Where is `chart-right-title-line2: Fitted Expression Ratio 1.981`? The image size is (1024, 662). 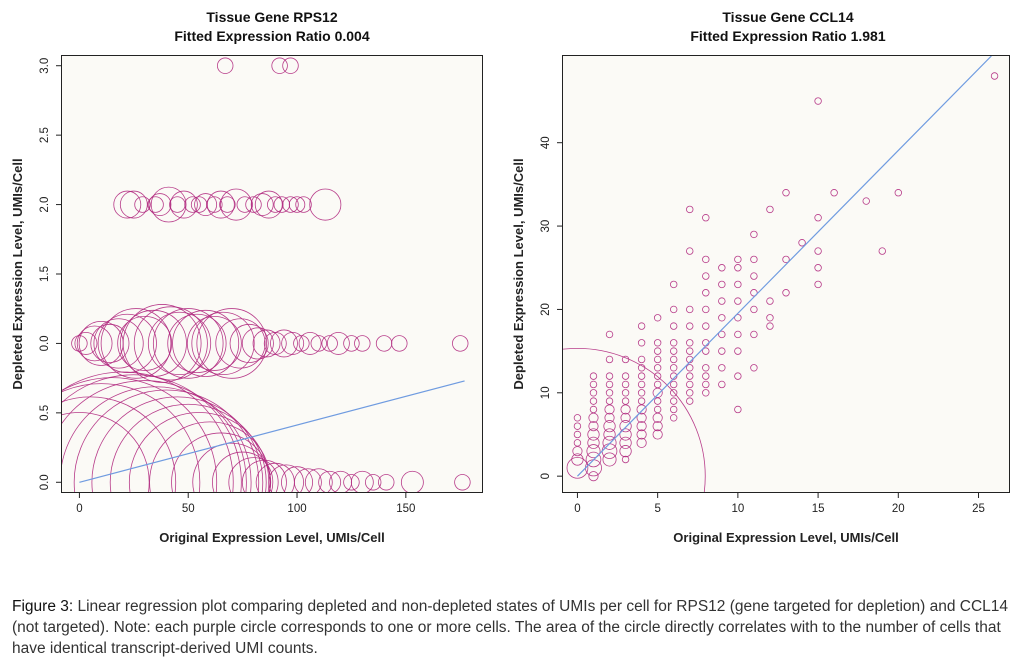
chart-right-title-line2: Fitted Expression Ratio 1.981 is located at coordinates (788, 36).